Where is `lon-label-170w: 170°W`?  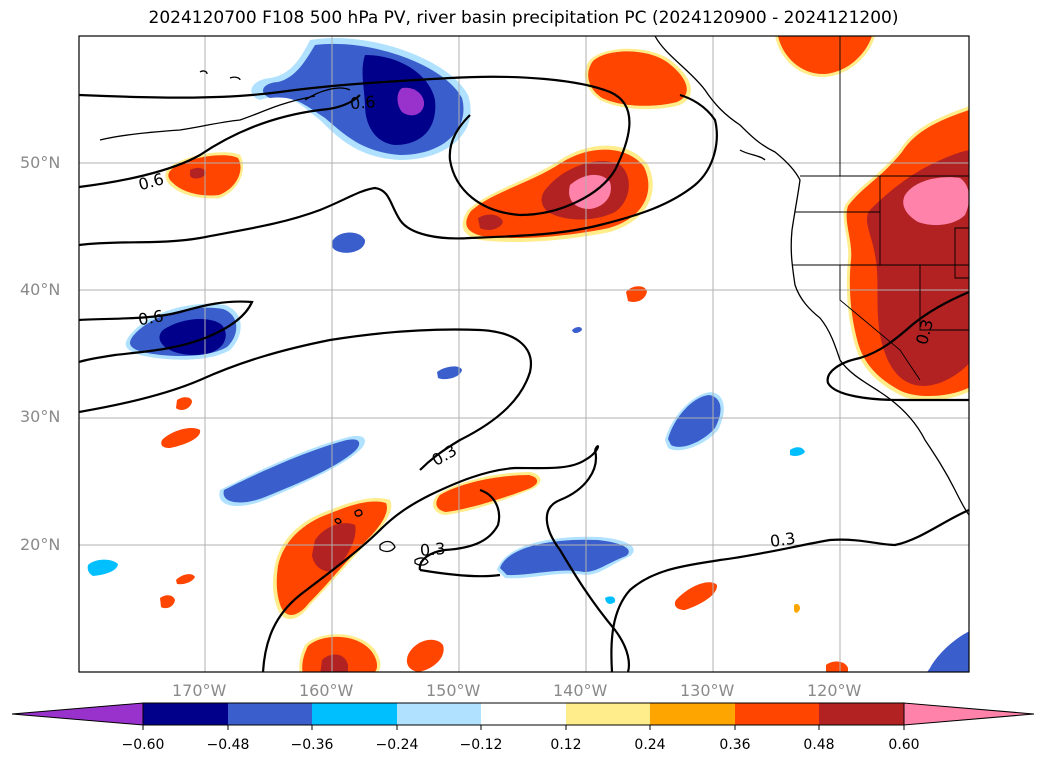
lon-label-170w: 170°W is located at coordinates (199, 690).